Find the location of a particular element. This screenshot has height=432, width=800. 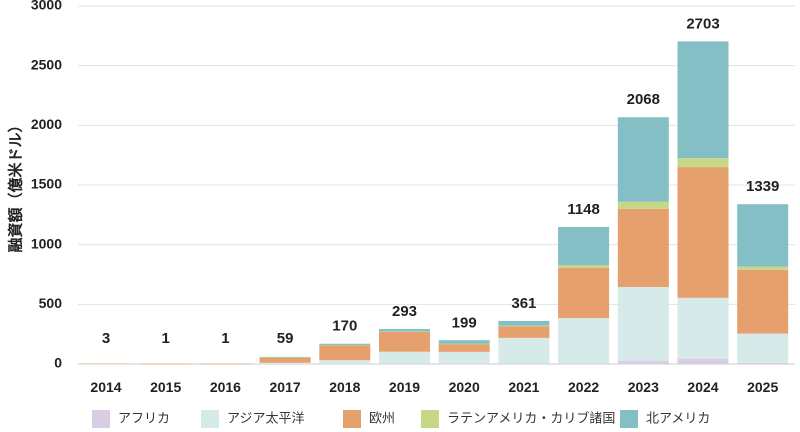

y-tick-label: 2500 is located at coordinates (46, 64).